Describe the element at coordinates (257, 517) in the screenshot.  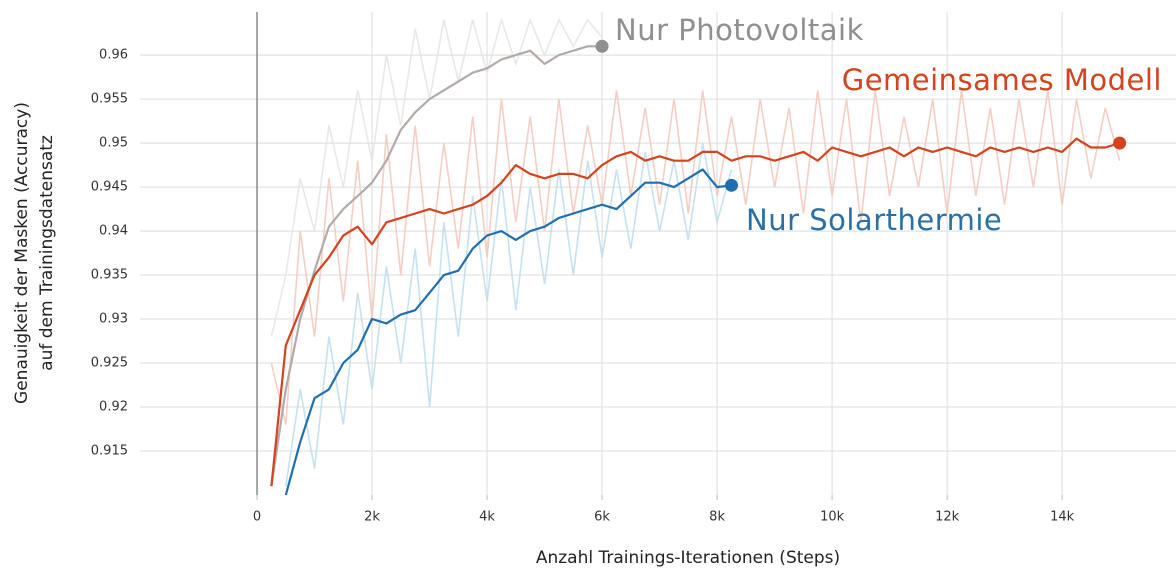
I see `x-tick-label: 0` at that location.